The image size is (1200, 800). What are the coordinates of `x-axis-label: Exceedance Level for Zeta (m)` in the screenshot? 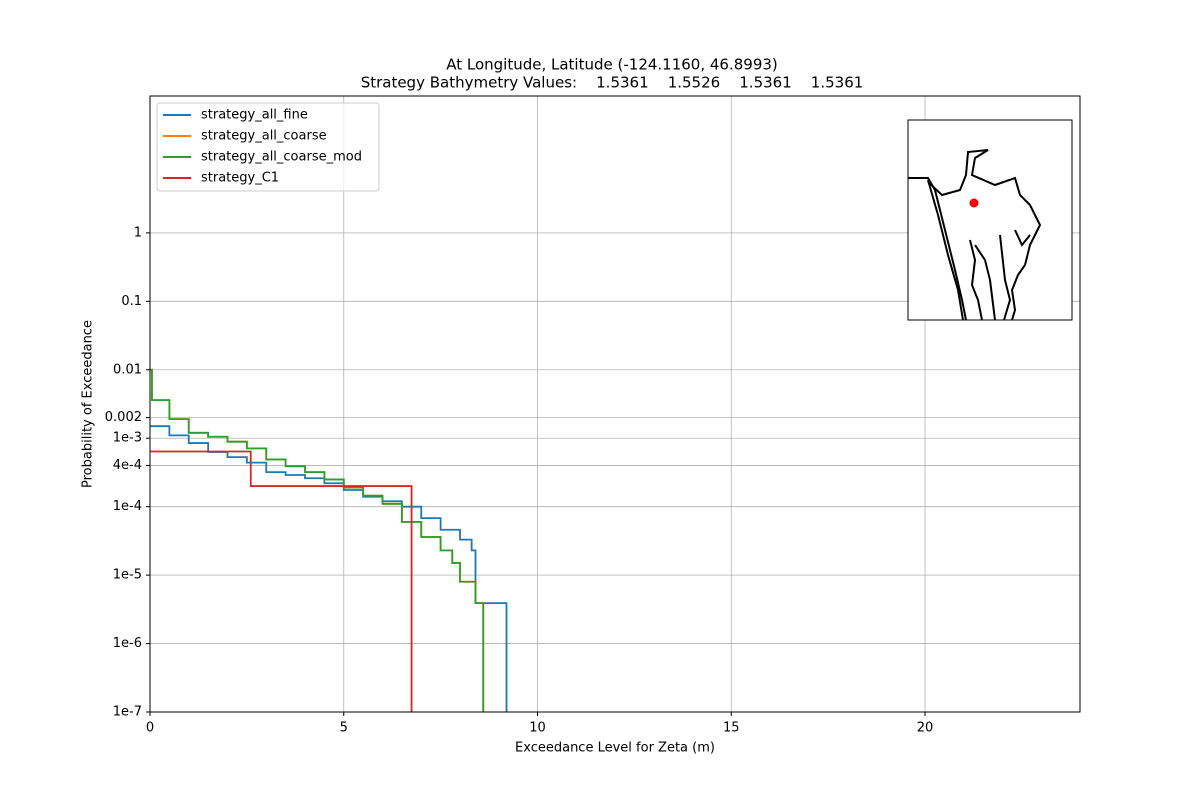 It's located at (615, 748).